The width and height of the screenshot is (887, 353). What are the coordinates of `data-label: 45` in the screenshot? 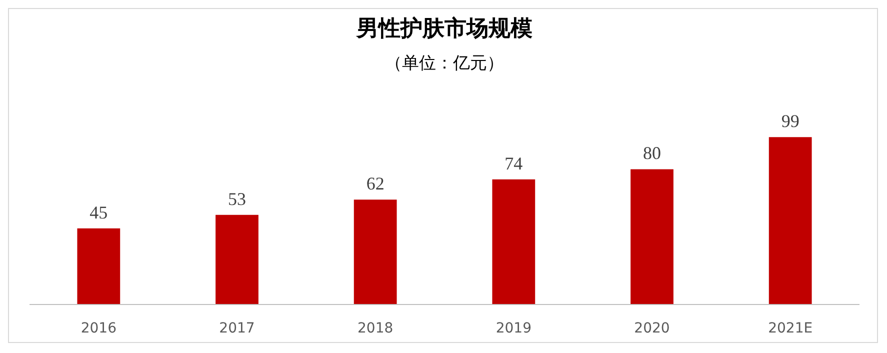 It's located at (99, 212).